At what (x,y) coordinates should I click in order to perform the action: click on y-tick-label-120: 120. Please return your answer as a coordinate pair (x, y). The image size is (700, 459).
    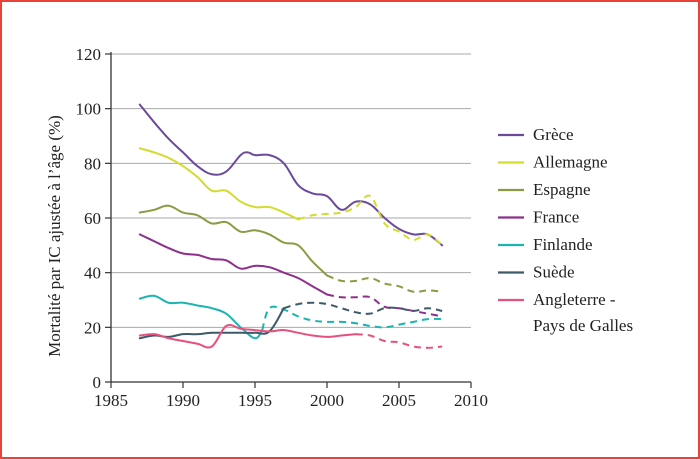
    Looking at the image, I should click on (89, 54).